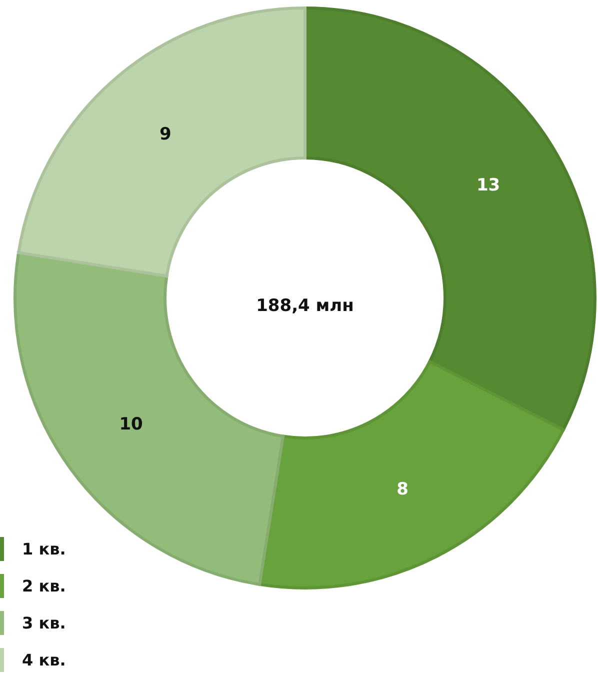 The width and height of the screenshot is (598, 675). I want to click on legend-label: 3 кв., so click(44, 623).